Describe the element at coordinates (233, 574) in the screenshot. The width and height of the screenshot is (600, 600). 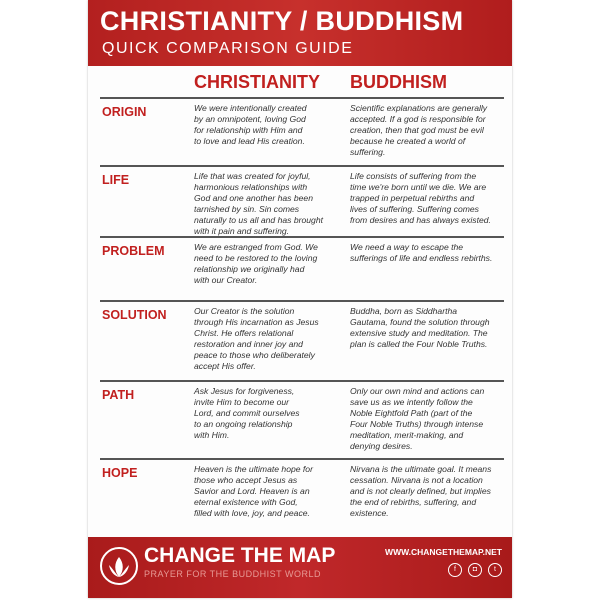
I see `tagline: PRAYER FOR THE BUDDHIST WORLD` at that location.